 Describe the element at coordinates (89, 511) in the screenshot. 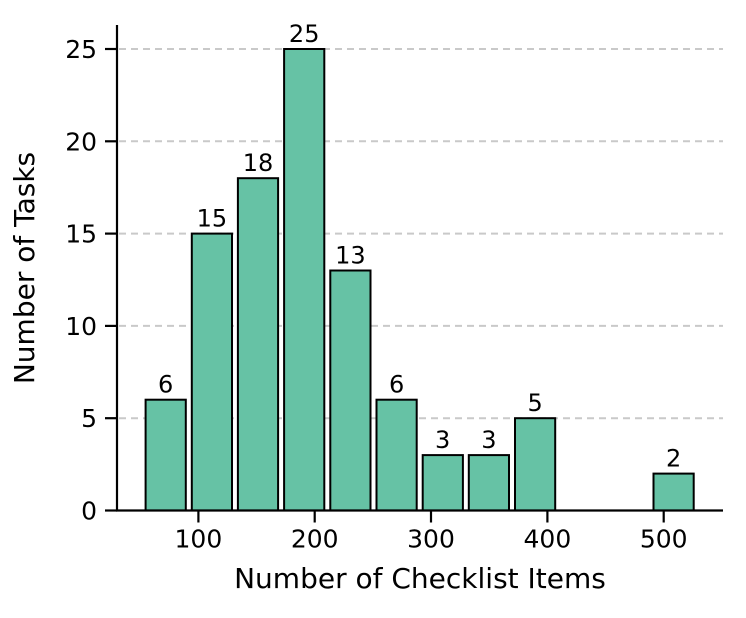

I see `y-tick-label: 0` at that location.